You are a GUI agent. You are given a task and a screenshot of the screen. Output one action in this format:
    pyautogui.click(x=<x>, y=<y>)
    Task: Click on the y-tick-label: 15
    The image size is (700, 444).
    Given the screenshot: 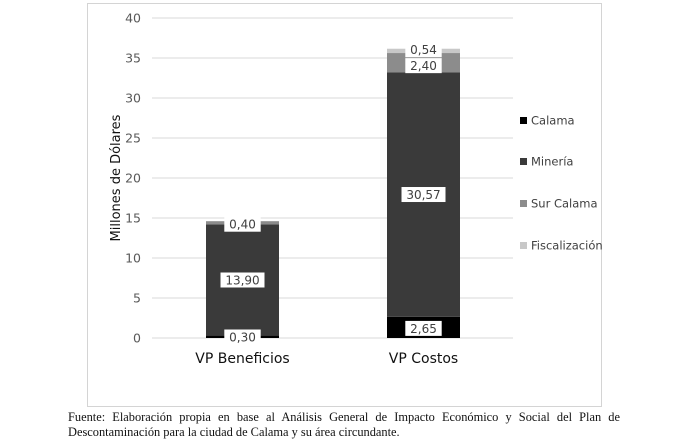 What is the action you would take?
    pyautogui.click(x=133, y=218)
    